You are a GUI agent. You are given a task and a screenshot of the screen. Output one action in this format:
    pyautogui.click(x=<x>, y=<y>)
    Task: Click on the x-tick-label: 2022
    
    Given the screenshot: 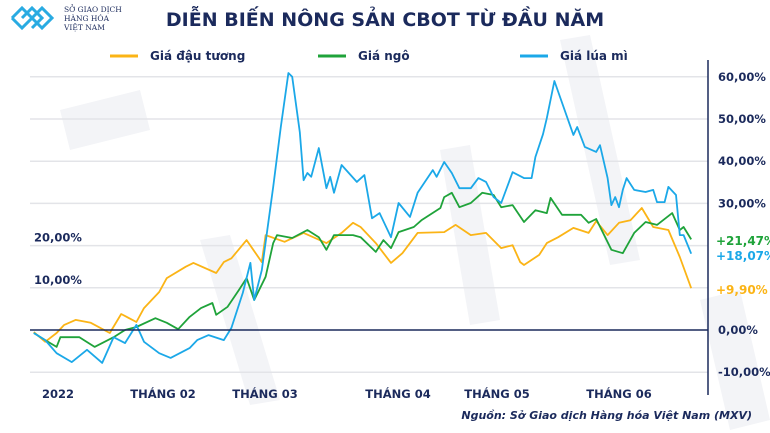 What is the action you would take?
    pyautogui.click(x=58, y=394)
    